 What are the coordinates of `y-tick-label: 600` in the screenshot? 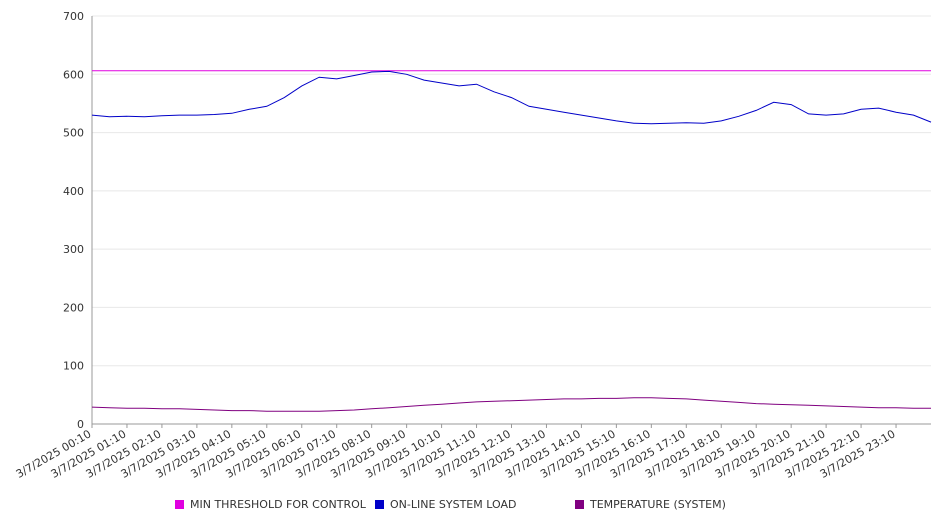 It's located at (73, 74).